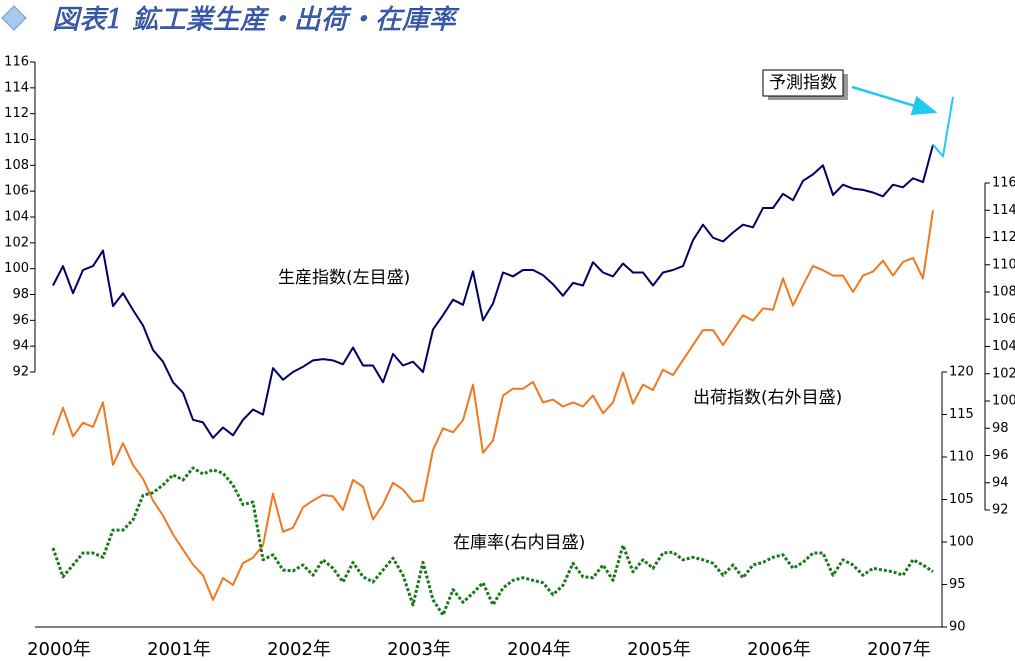 Image resolution: width=1015 pixels, height=661 pixels. Describe the element at coordinates (519, 543) in the screenshot. I see `series-label: 在庫率(右内目盛)` at that location.